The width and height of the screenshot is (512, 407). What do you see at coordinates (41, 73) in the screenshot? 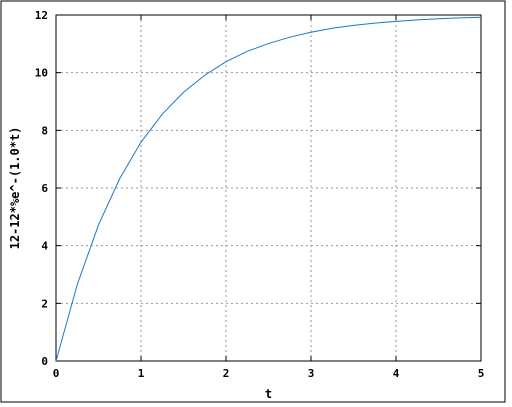
I see `y-tick-label: 10` at bounding box center [41, 73].